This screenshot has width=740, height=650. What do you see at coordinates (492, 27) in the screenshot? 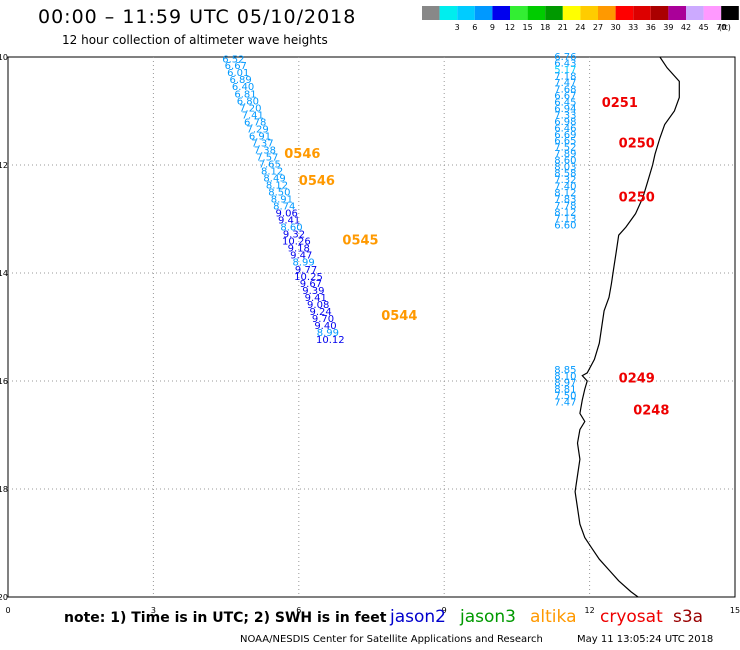
I see `legend-tick-label: 9` at bounding box center [492, 27].